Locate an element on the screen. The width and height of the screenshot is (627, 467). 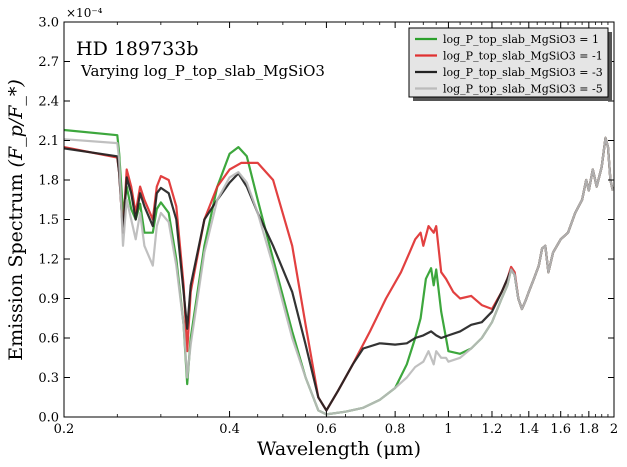
legend-box is located at coordinates (508, 62).